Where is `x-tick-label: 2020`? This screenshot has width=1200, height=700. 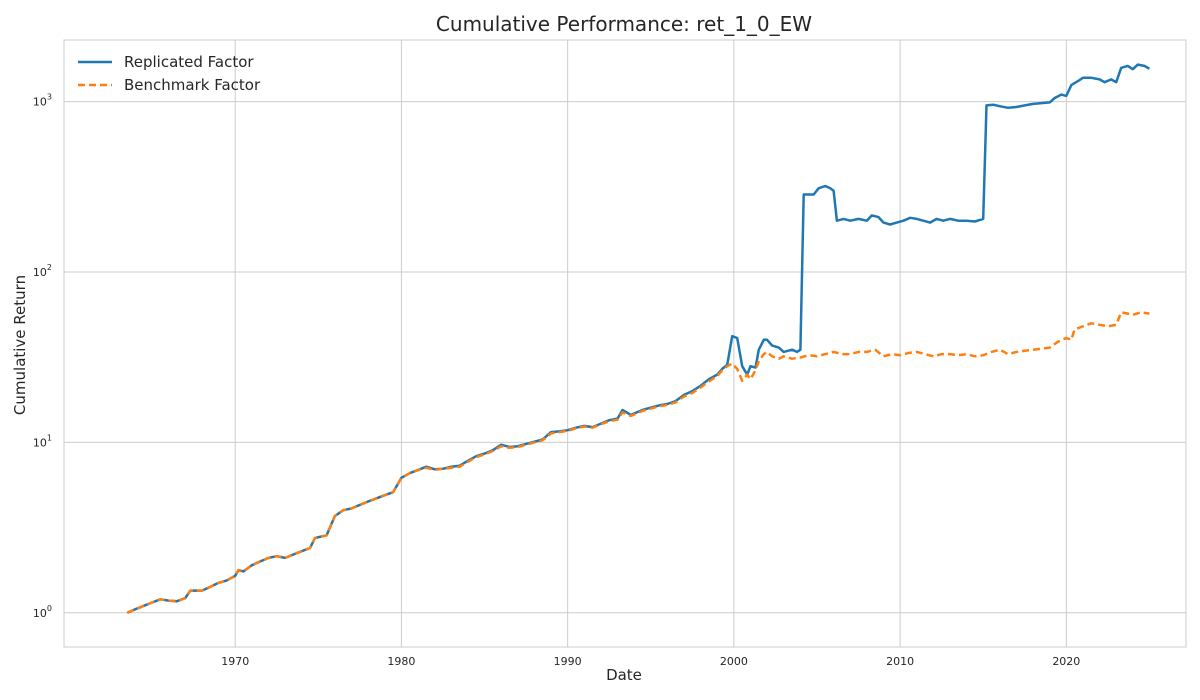
x-tick-label: 2020 is located at coordinates (1066, 661).